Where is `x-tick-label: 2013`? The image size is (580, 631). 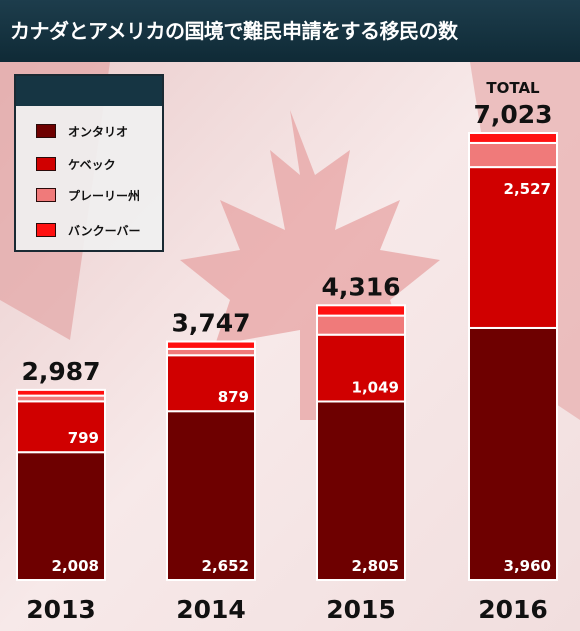
x-tick-label: 2013 is located at coordinates (61, 609).